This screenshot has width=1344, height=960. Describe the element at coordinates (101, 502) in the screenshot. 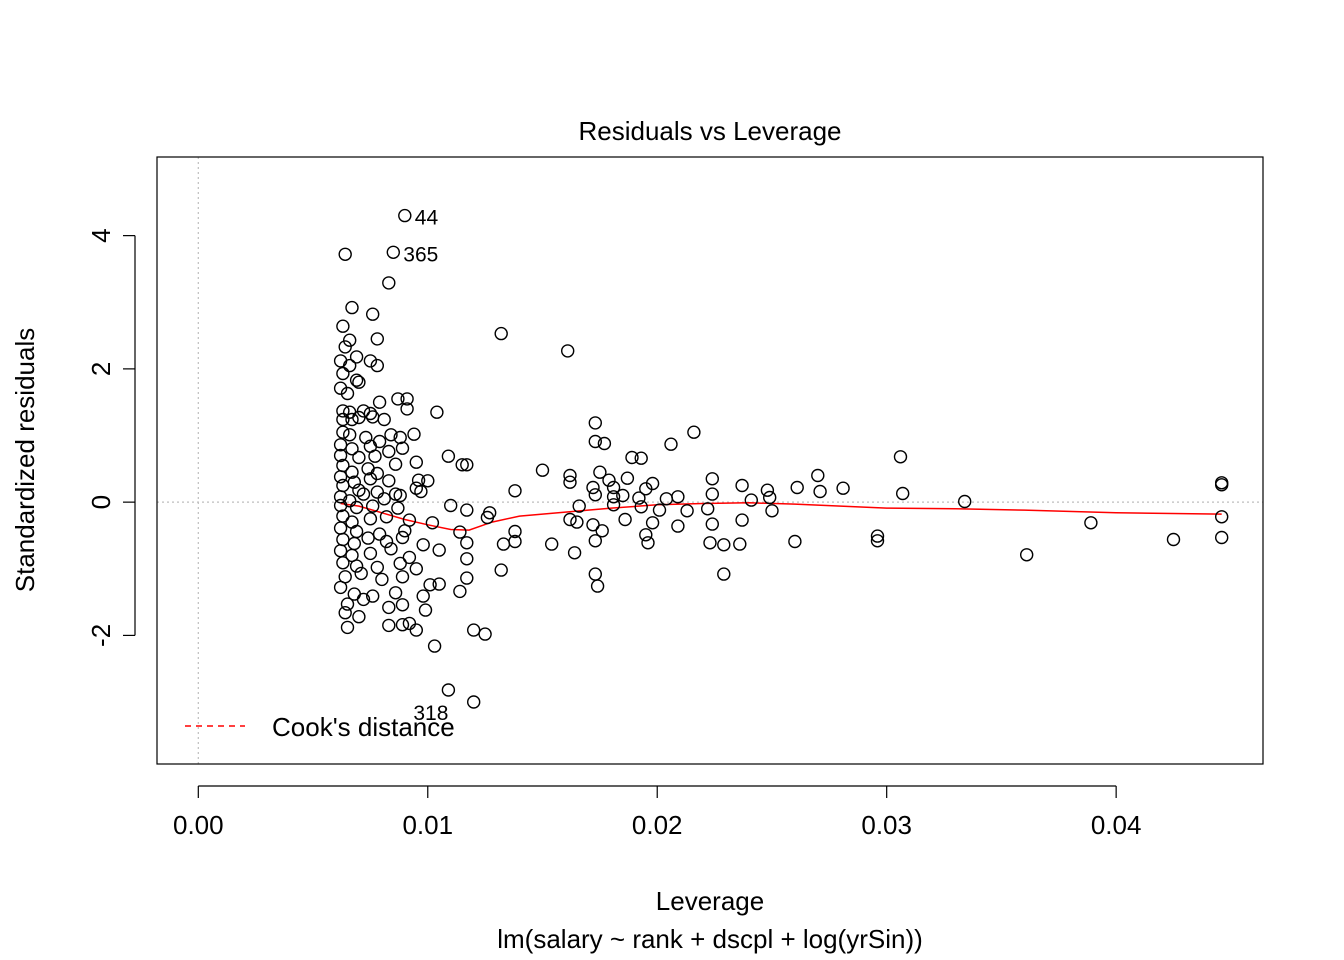

I see `y-tick-label: 0` at that location.